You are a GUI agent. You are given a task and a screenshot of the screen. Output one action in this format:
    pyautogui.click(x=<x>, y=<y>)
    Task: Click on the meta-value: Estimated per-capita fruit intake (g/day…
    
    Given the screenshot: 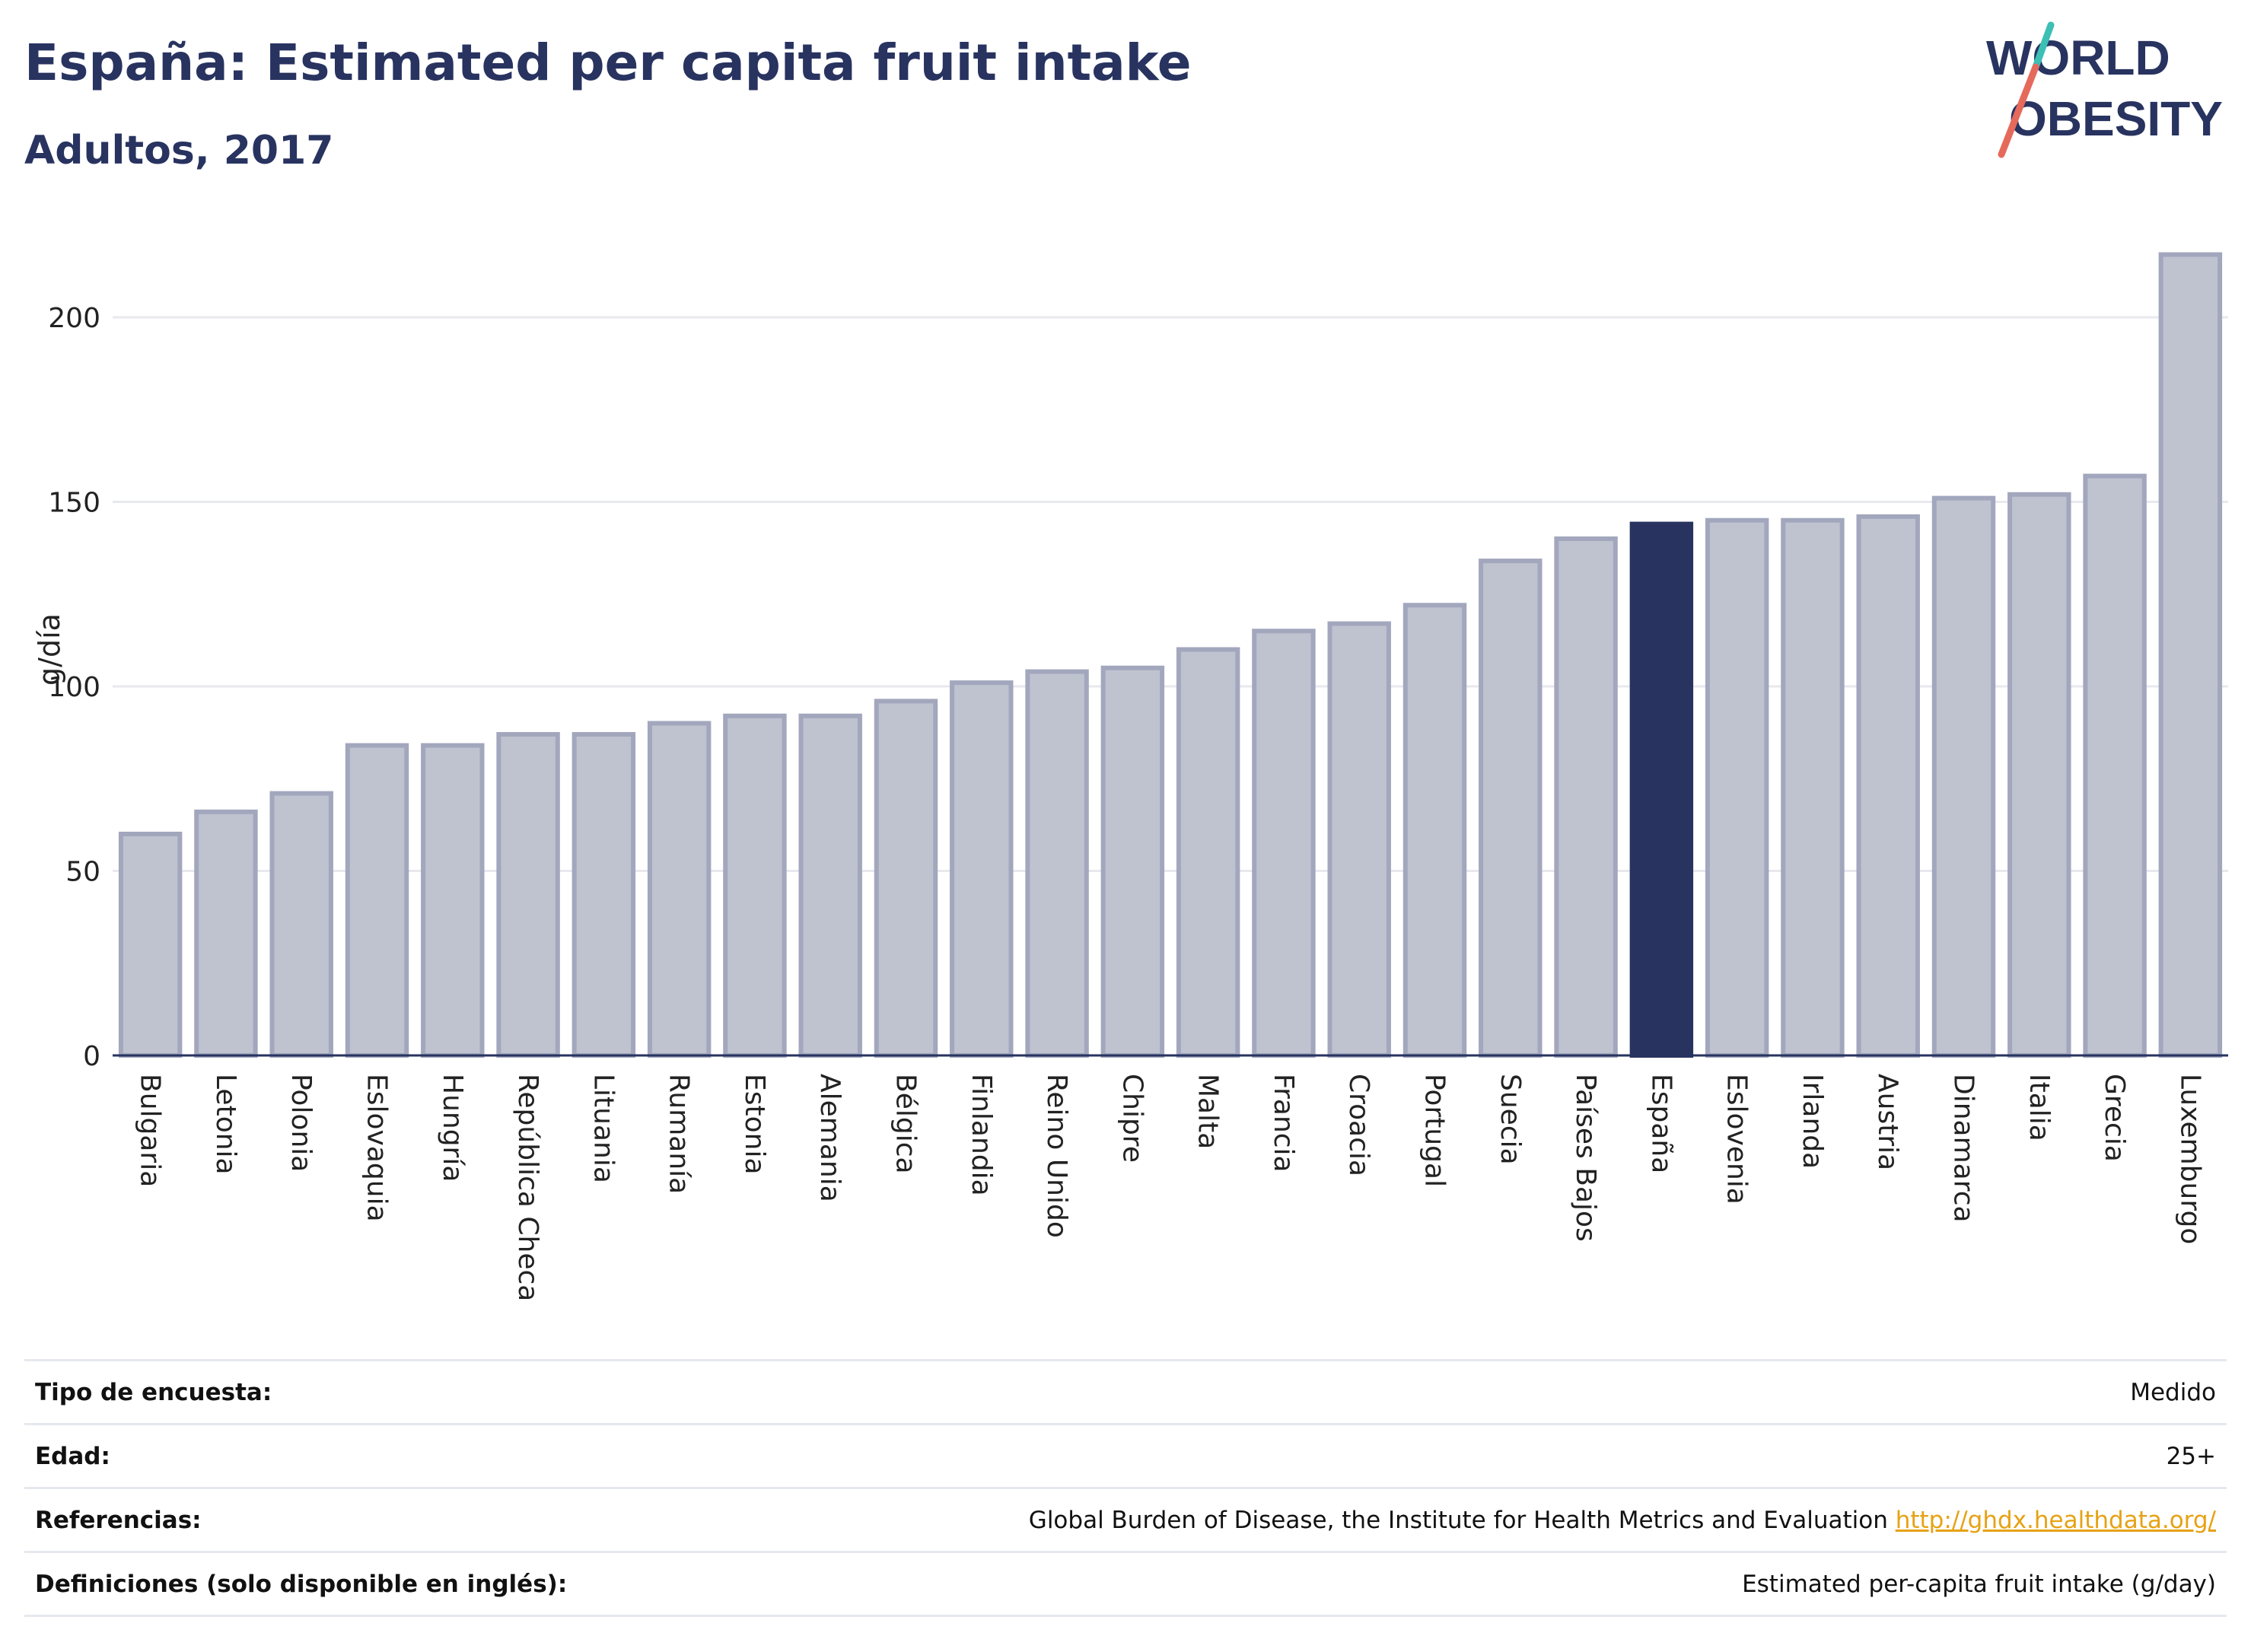 What is the action you would take?
    pyautogui.click(x=1471, y=1584)
    